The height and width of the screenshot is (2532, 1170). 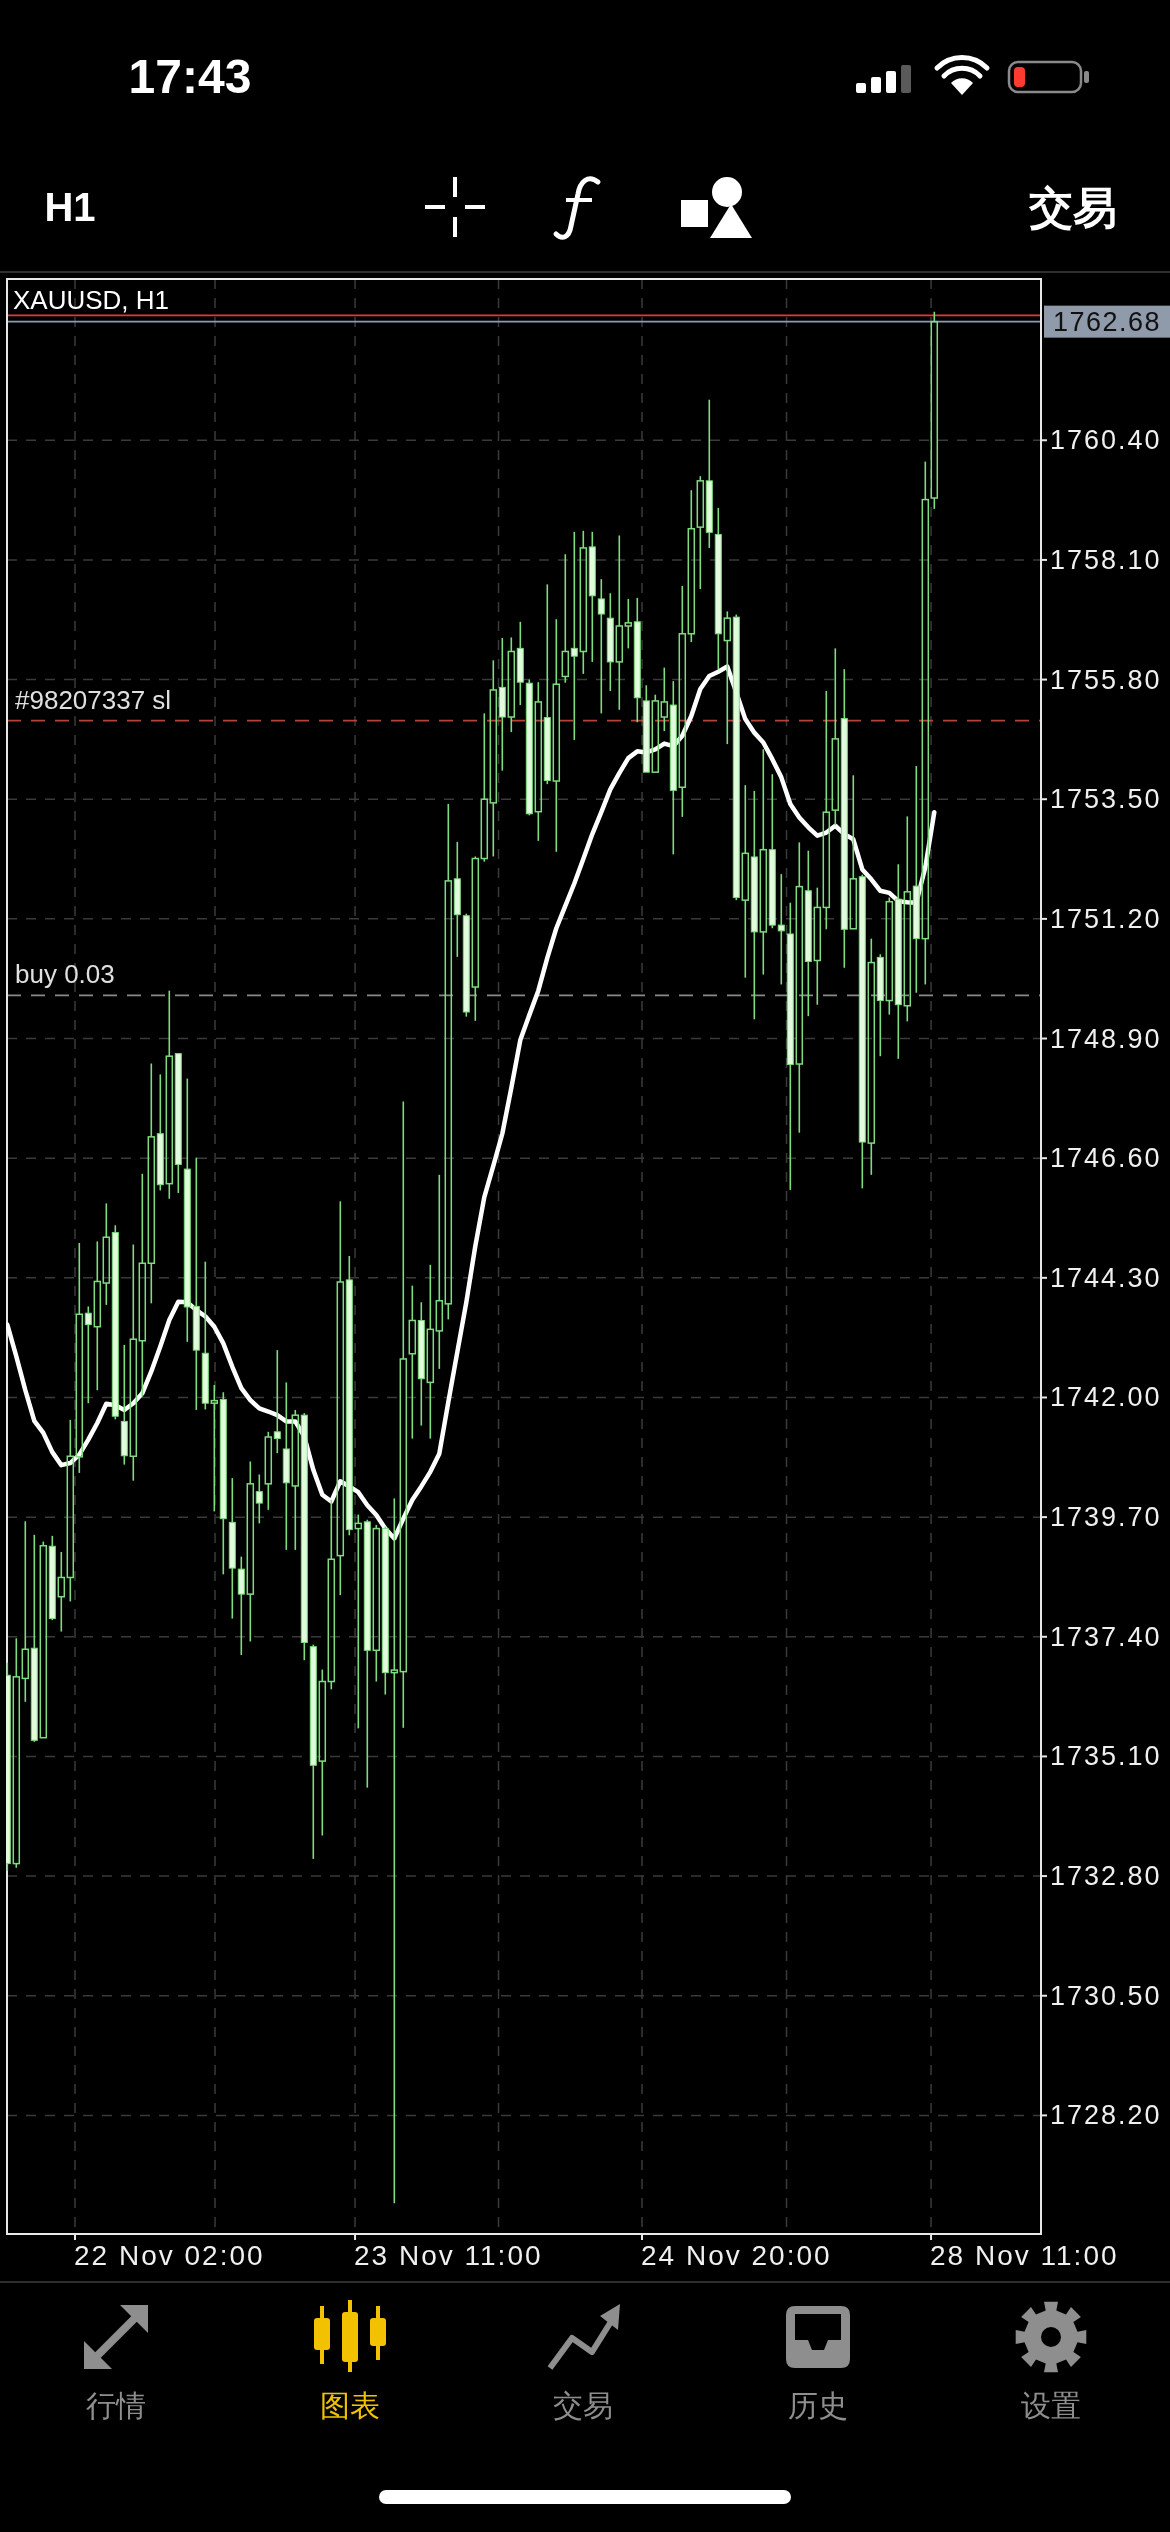 What do you see at coordinates (1106, 1636) in the screenshot?
I see `y-tick-label: 1737.40` at bounding box center [1106, 1636].